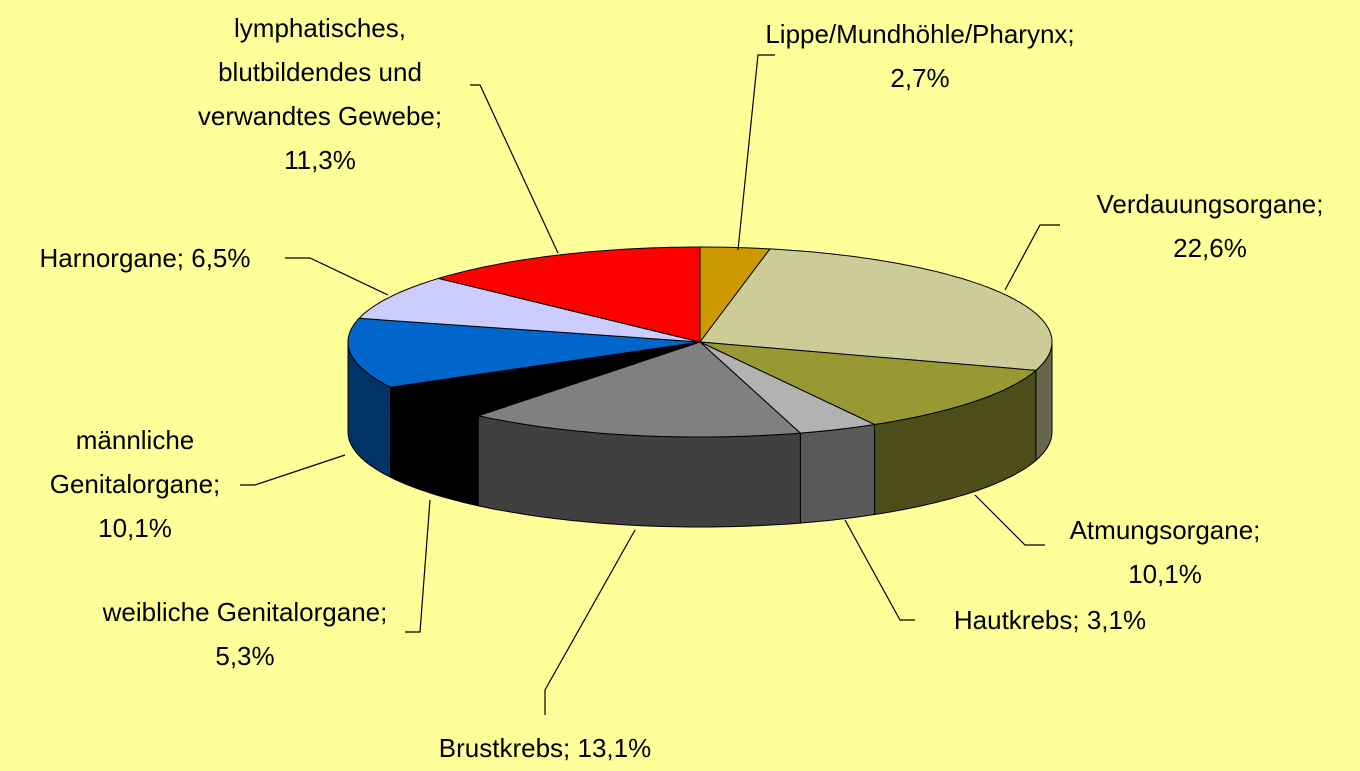  What do you see at coordinates (245, 634) in the screenshot?
I see `data-label: weibliche Genitalorgane; 5,3%` at bounding box center [245, 634].